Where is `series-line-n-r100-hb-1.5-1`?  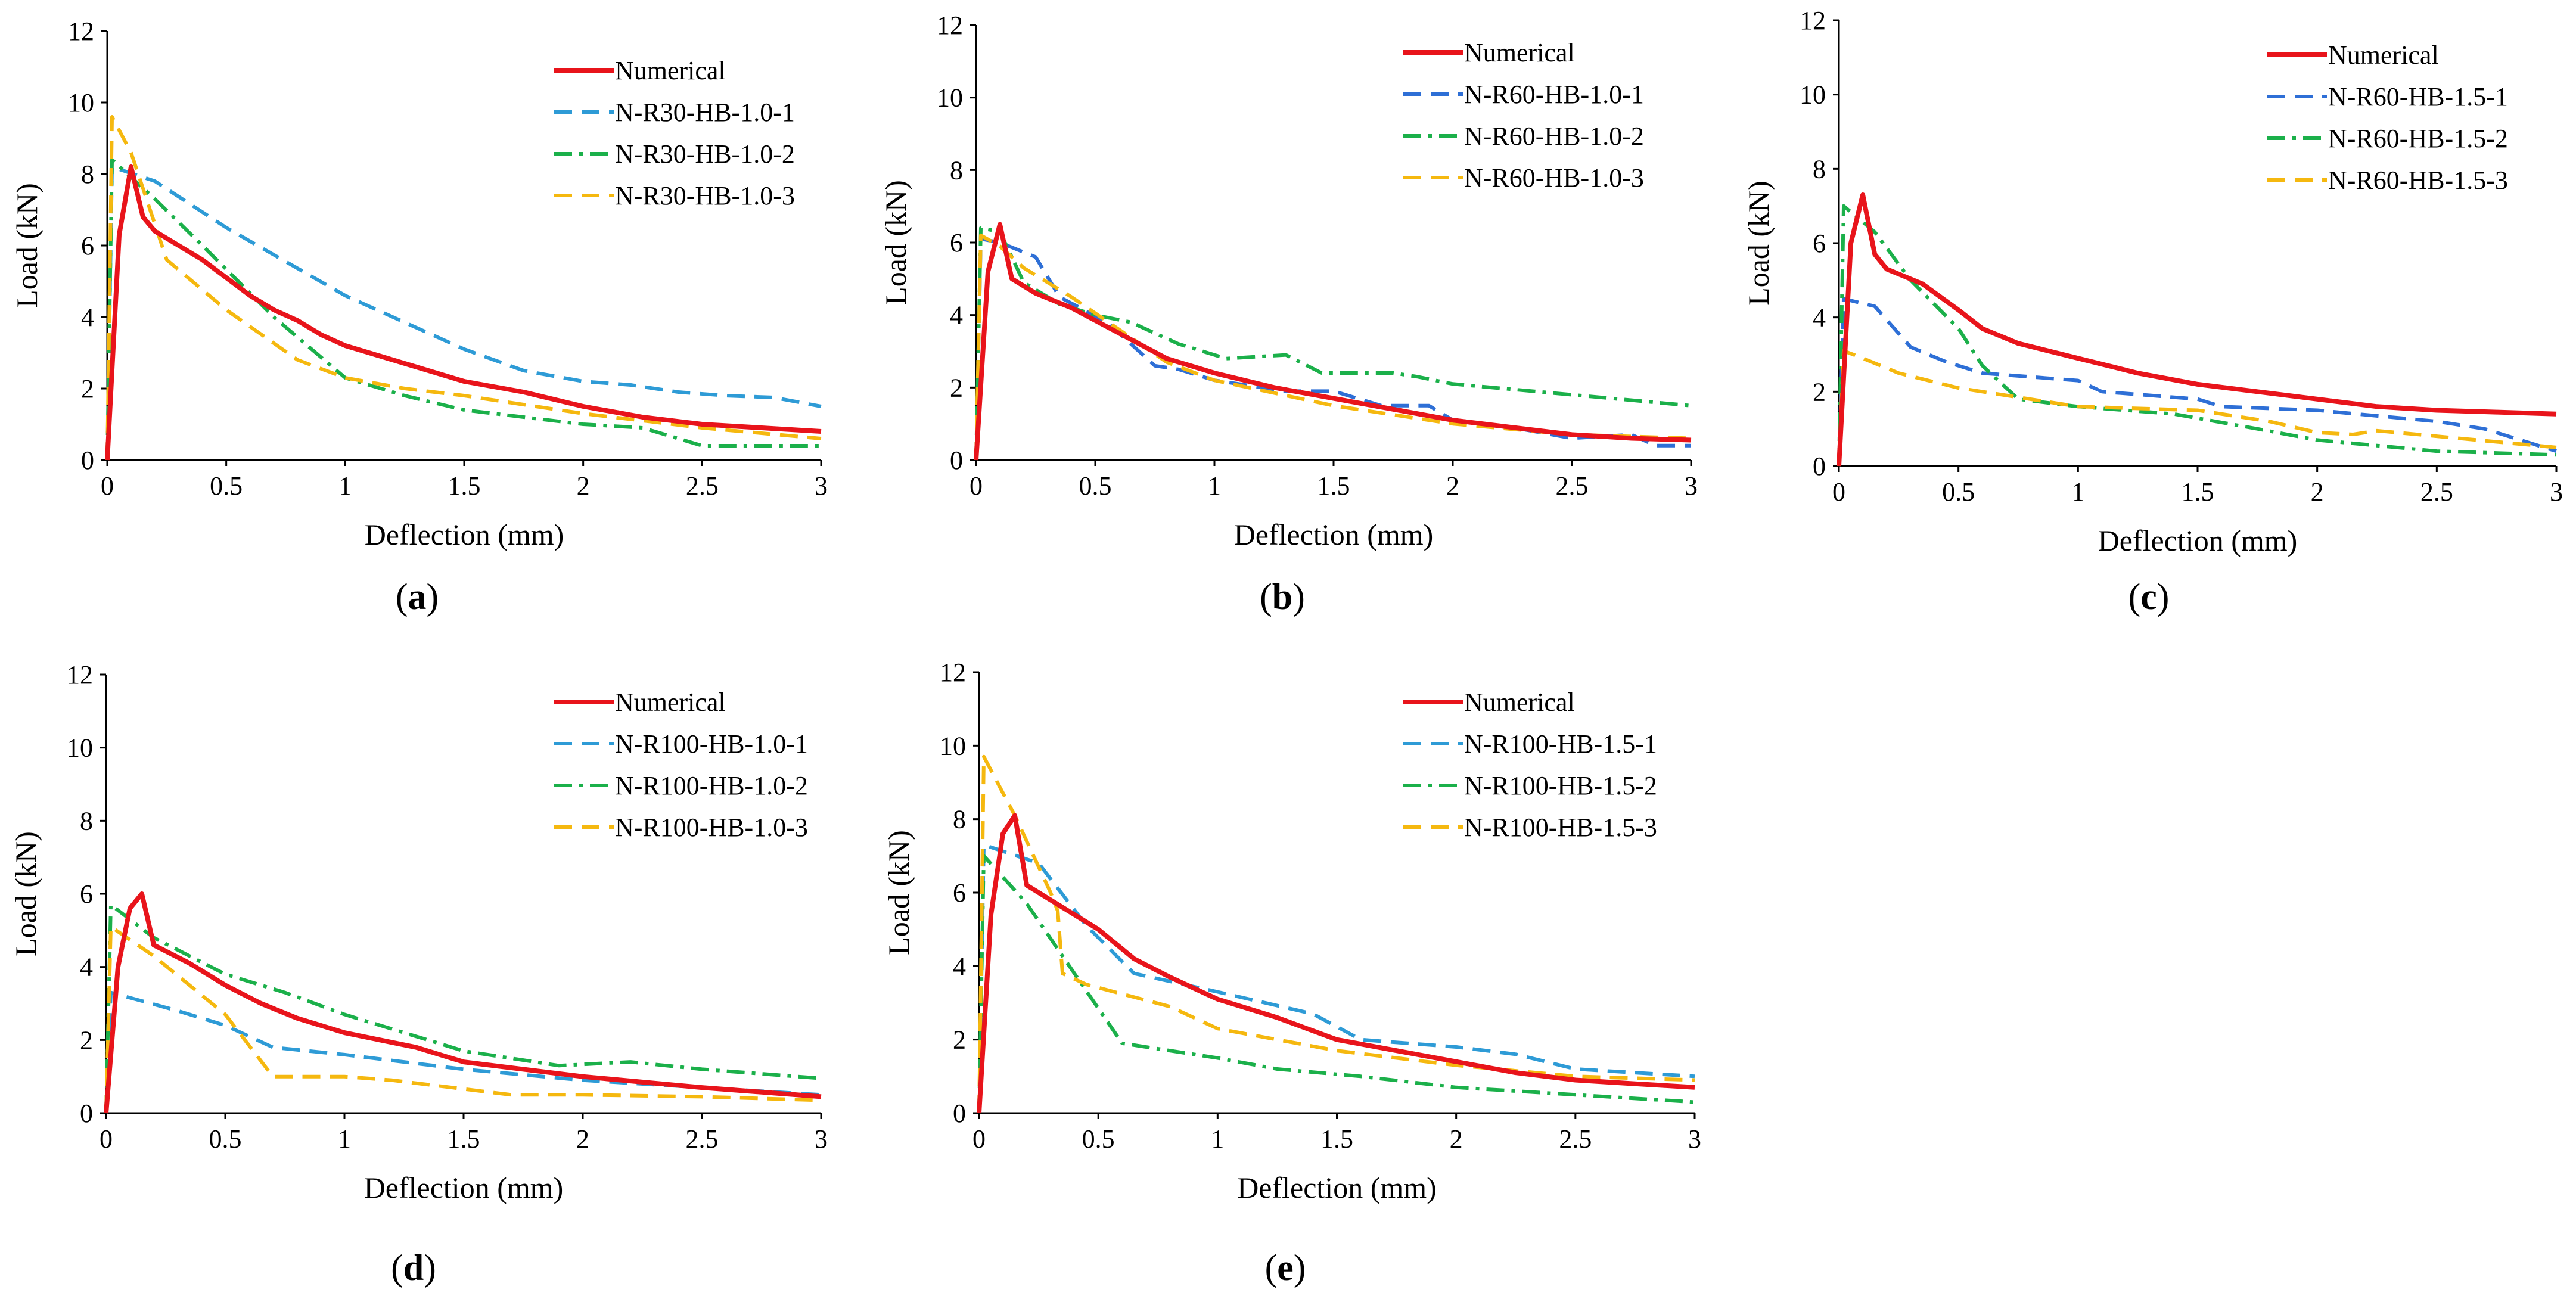 series-line-n-r100-hb-1.5-1 is located at coordinates (1336, 979).